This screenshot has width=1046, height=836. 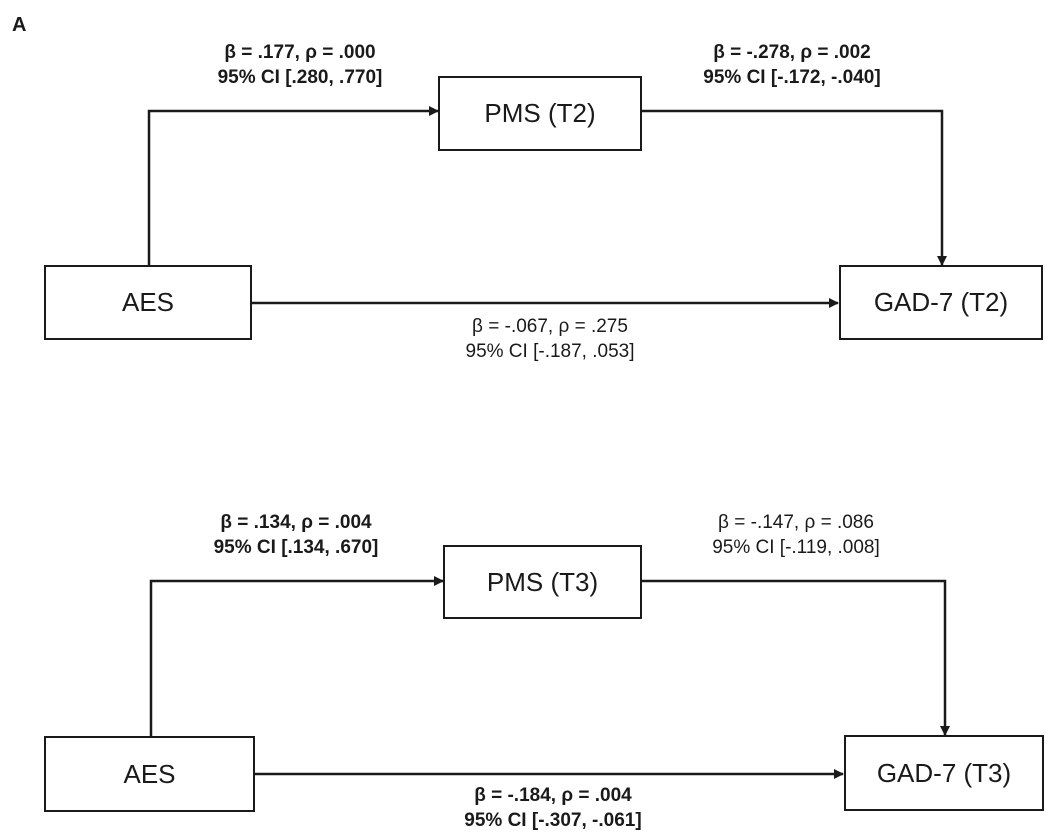 I want to click on model1-path-a-arrow, so click(x=293, y=185).